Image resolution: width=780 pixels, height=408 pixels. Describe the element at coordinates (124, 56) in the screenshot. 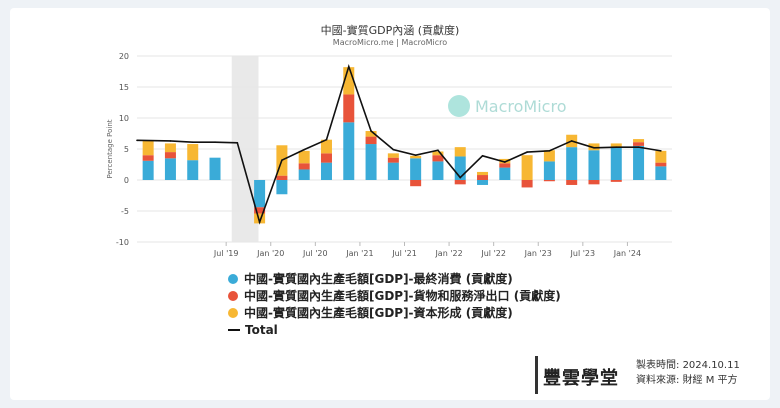

I see `y-tick-label: 20` at that location.